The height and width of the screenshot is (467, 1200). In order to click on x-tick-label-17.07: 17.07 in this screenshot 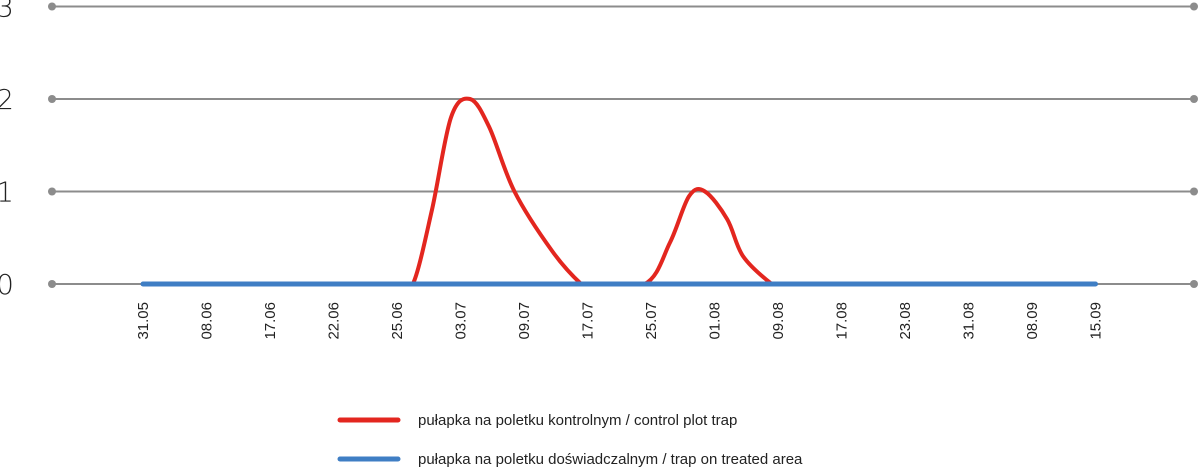, I will do `click(588, 321)`.